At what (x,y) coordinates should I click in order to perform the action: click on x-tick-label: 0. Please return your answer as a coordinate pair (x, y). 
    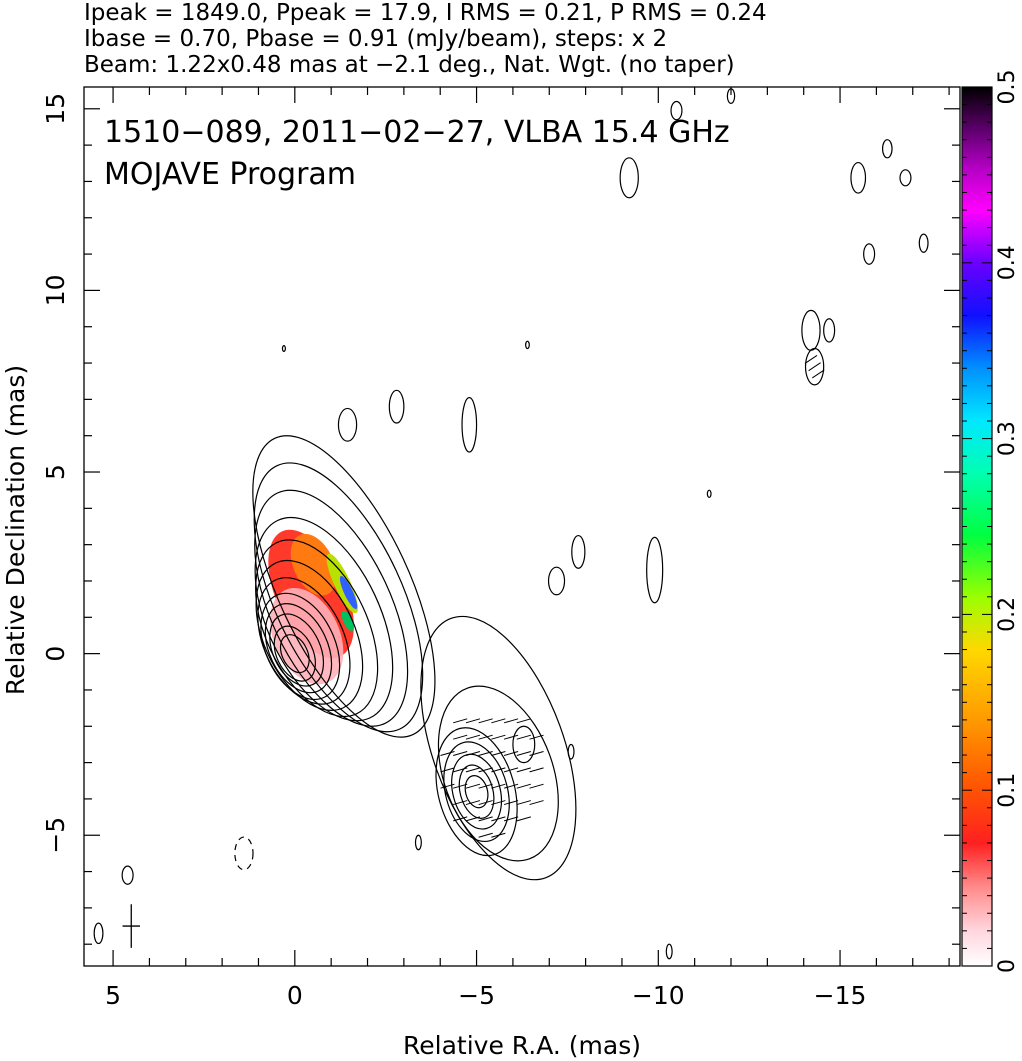
    Looking at the image, I should click on (295, 995).